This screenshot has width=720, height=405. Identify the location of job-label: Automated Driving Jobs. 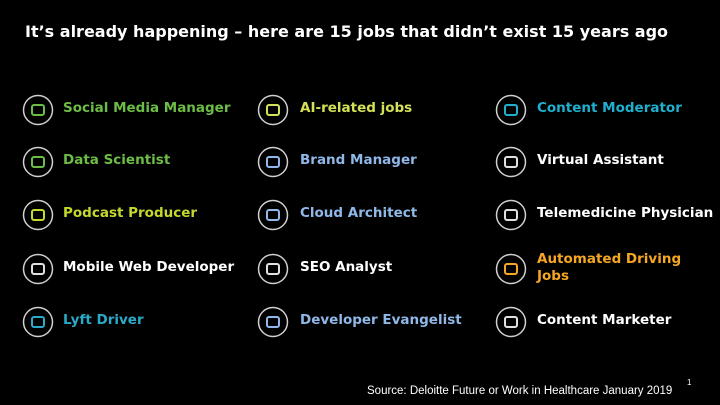
(609, 267).